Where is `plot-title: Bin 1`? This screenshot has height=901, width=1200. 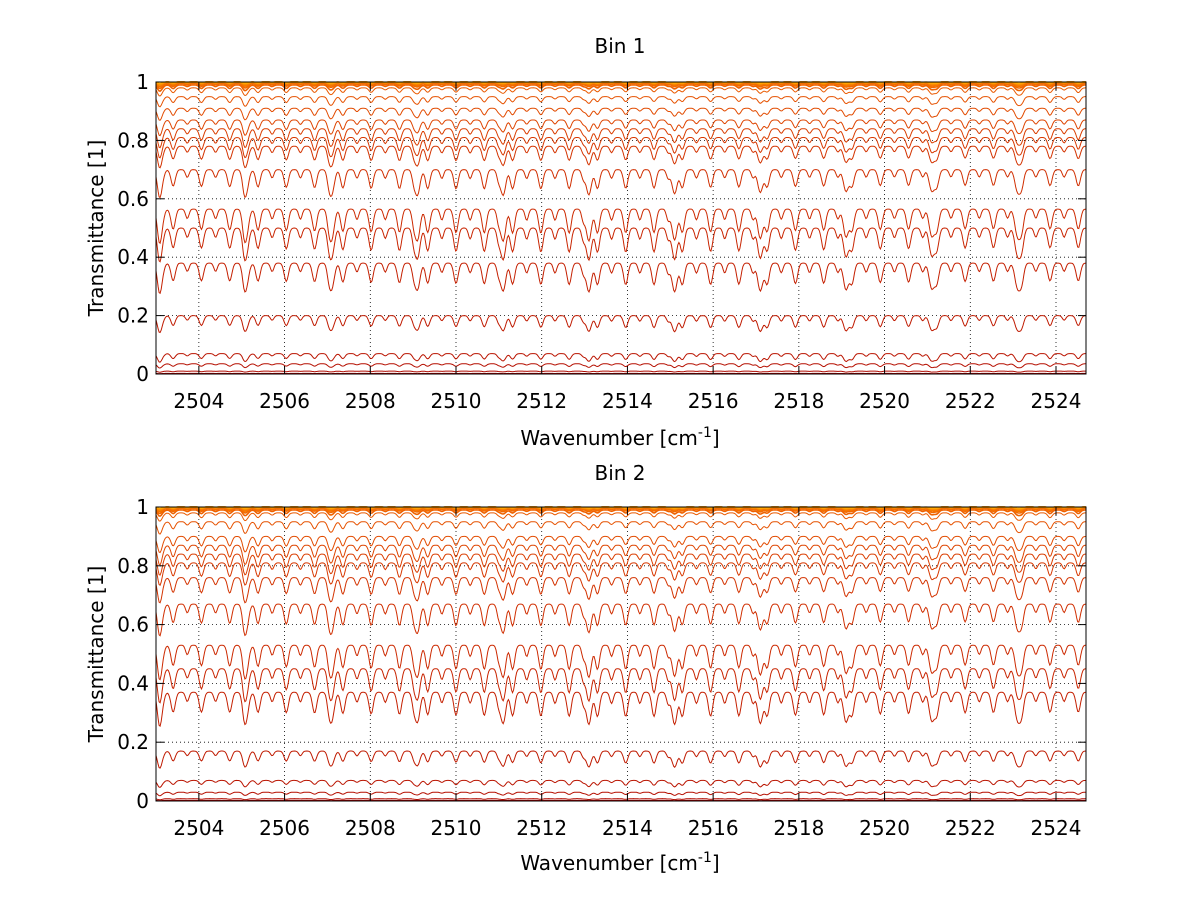 plot-title: Bin 1 is located at coordinates (619, 46).